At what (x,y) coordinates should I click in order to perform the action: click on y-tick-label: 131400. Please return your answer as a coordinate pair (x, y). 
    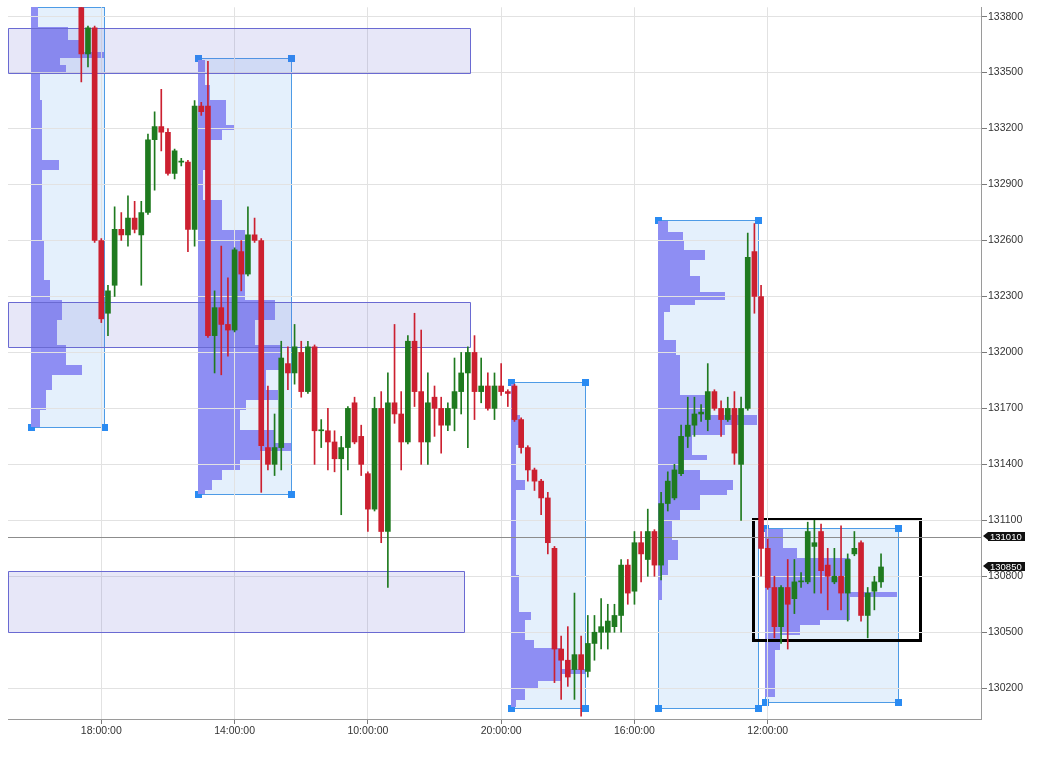
    Looking at the image, I should click on (1006, 463).